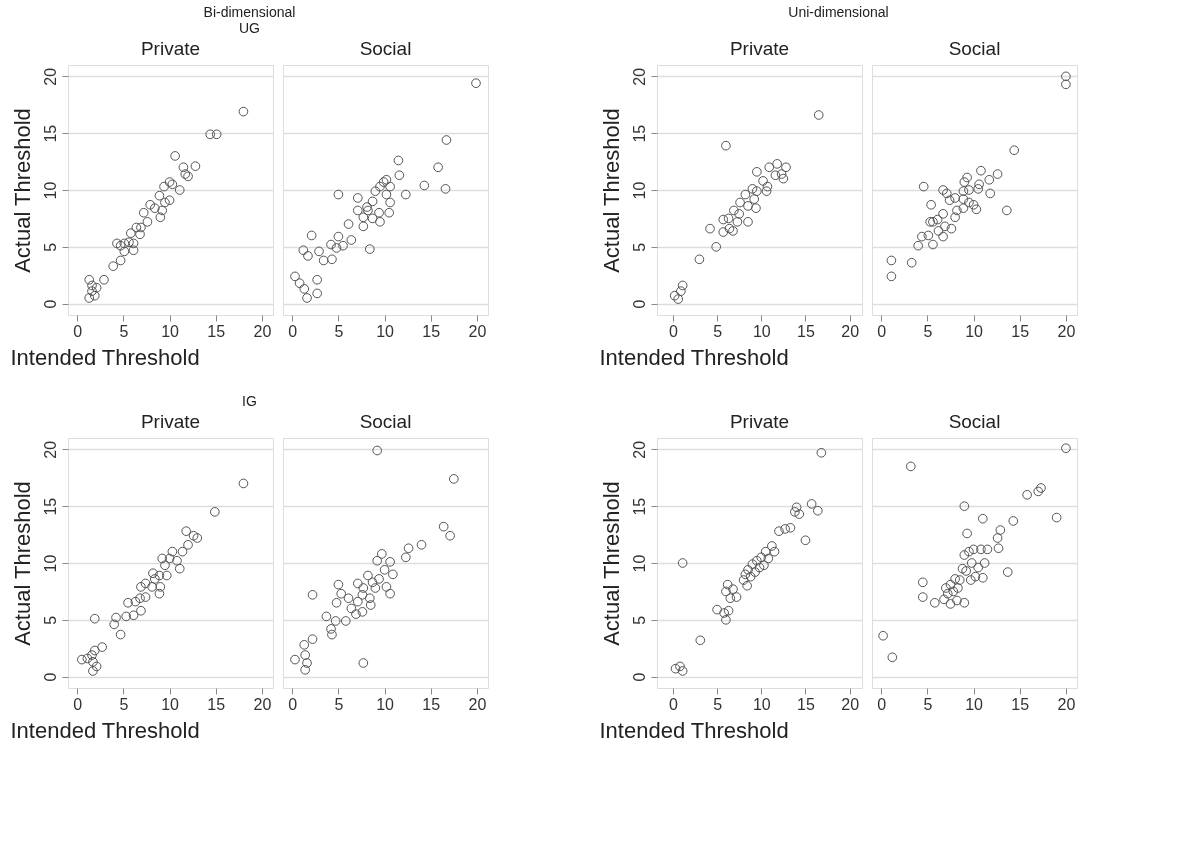  Describe the element at coordinates (974, 421) in the screenshot. I see `chart-title: Social` at that location.